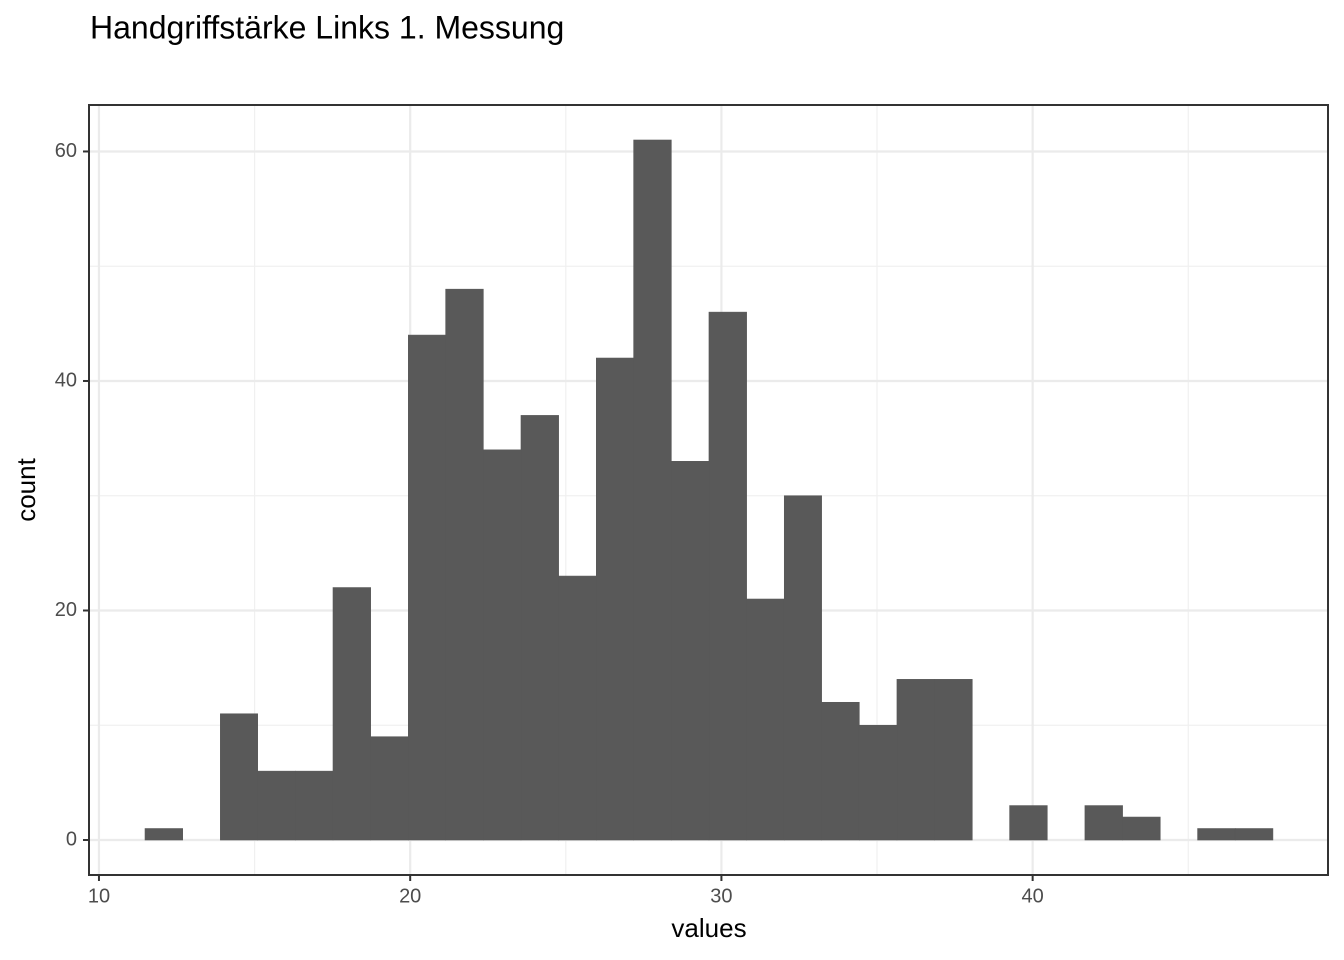  Describe the element at coordinates (66, 151) in the screenshot. I see `y-tick-label: 60` at that location.